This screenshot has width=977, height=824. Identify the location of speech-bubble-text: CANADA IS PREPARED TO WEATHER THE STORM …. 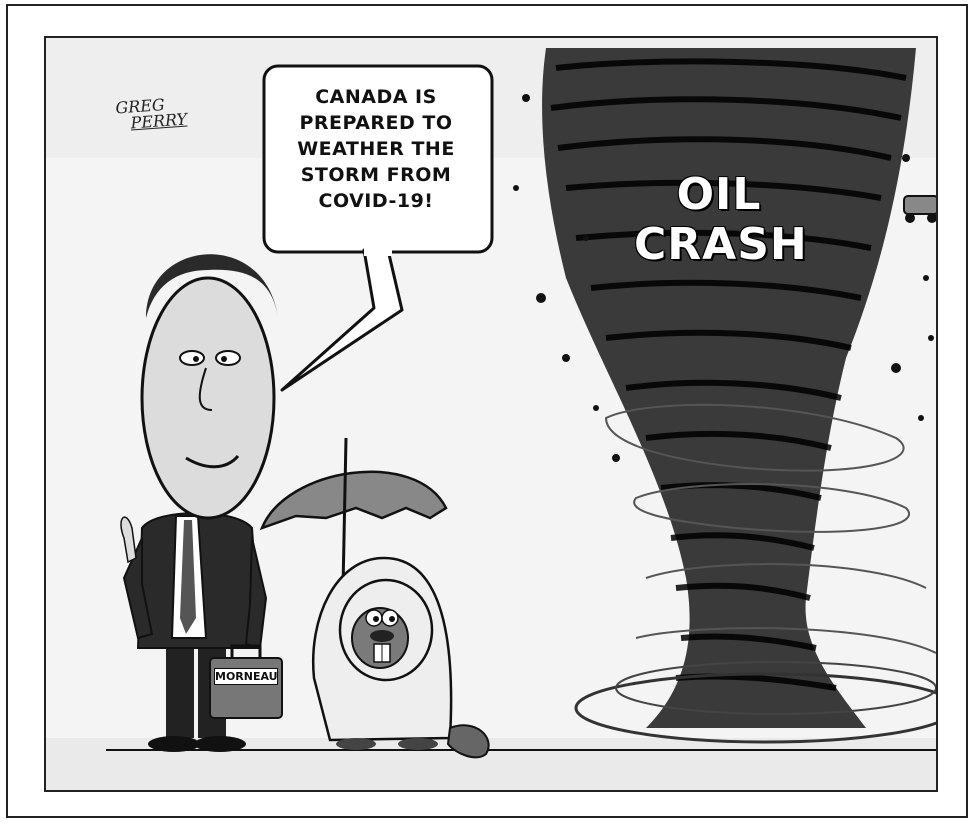
(376, 149).